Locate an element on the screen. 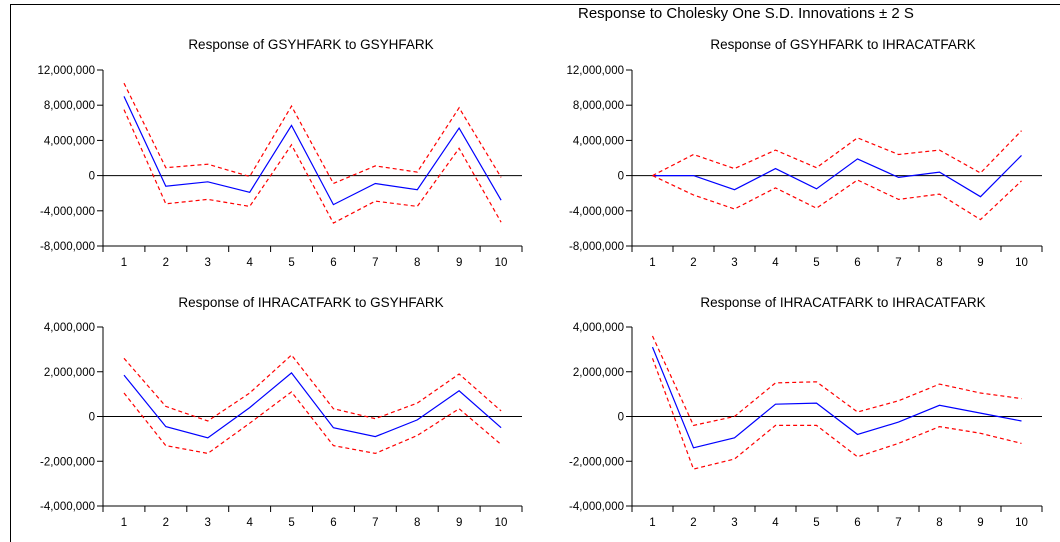 This screenshot has height=542, width=1060. panel-title: Response of GSYHFARK to GSYHFARK is located at coordinates (310, 44).